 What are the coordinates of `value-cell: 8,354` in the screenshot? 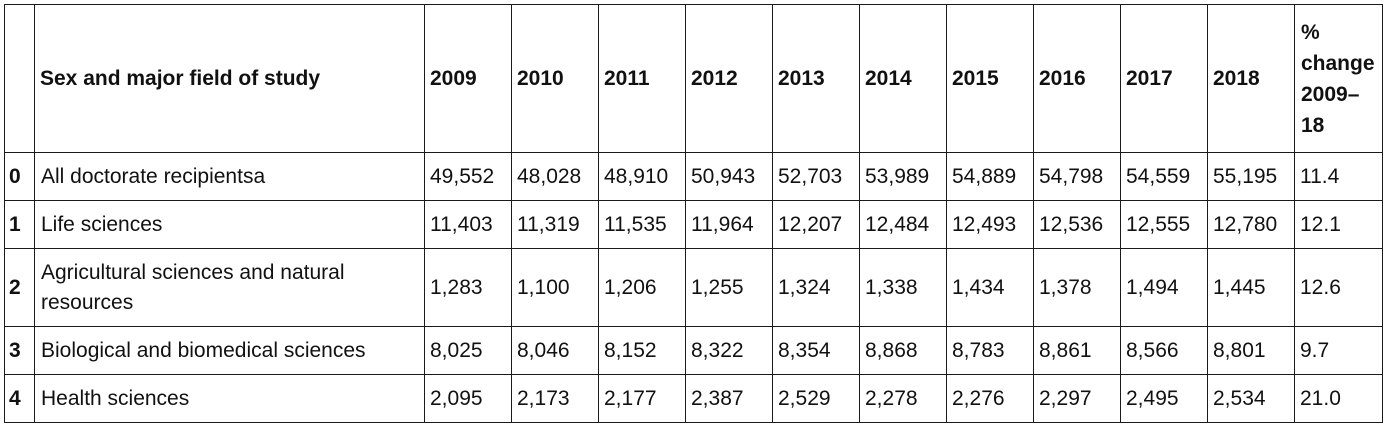 It's located at (816, 350).